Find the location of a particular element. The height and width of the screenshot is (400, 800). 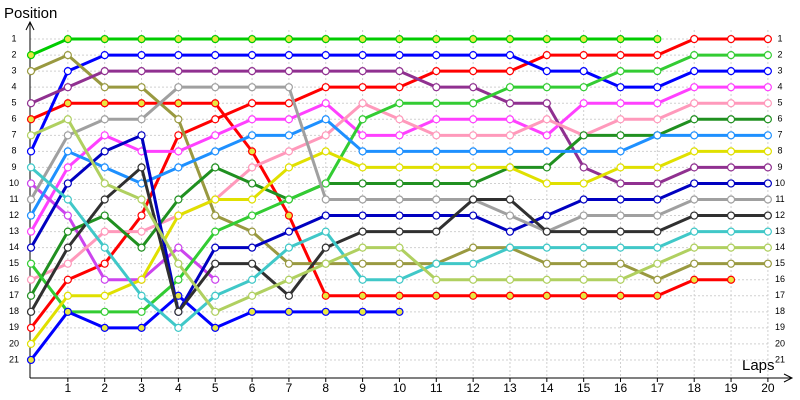

y-tick-label-right: 19 is located at coordinates (780, 327).